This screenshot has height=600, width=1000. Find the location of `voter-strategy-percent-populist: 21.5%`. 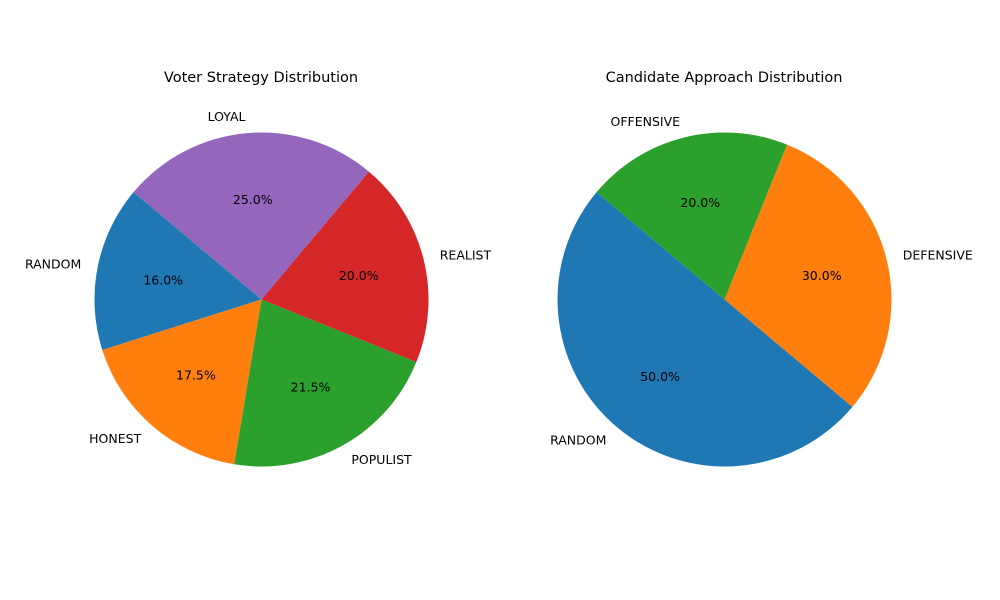

voter-strategy-percent-populist: 21.5% is located at coordinates (311, 386).